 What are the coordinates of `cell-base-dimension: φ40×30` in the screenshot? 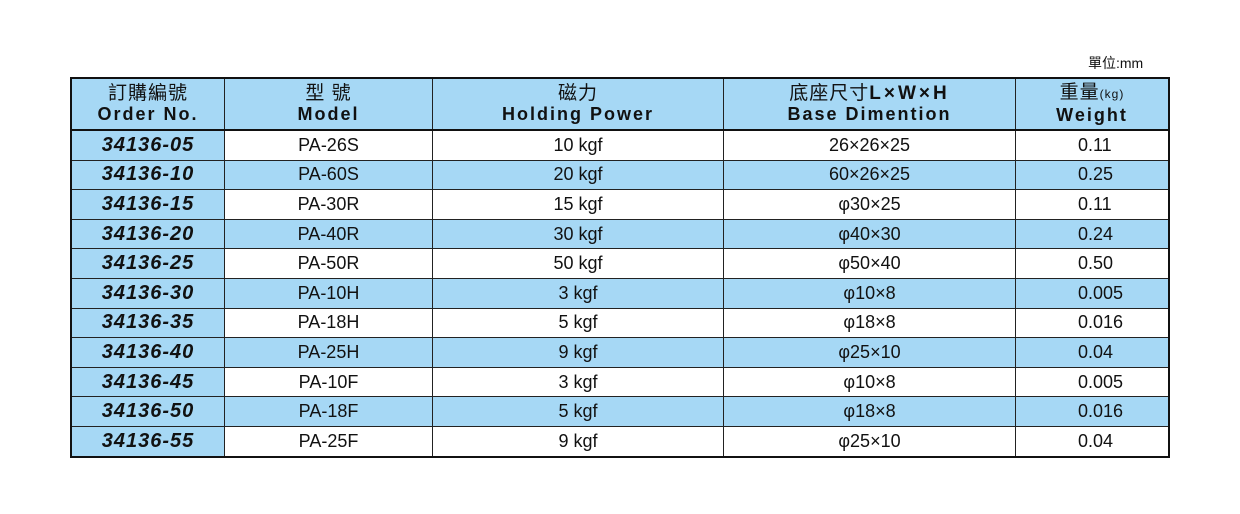 It's located at (869, 234).